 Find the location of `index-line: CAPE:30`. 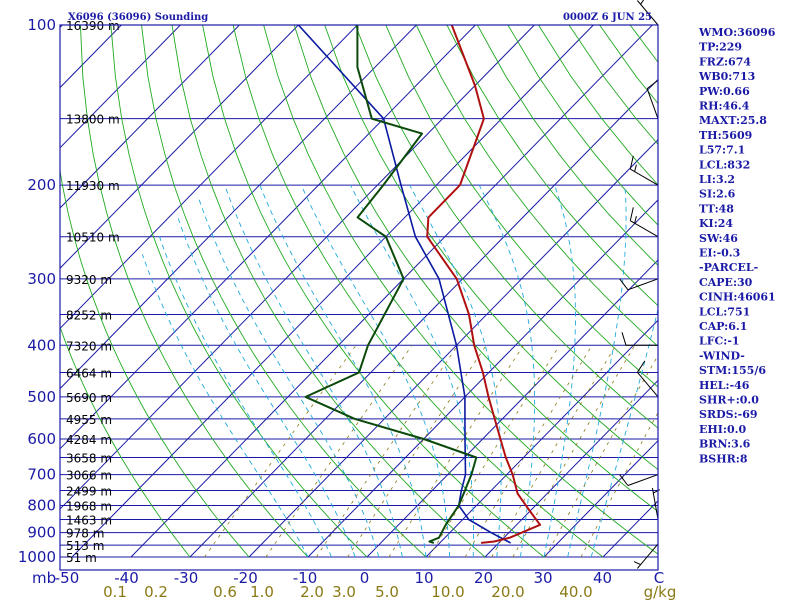

index-line: CAPE:30 is located at coordinates (726, 282).